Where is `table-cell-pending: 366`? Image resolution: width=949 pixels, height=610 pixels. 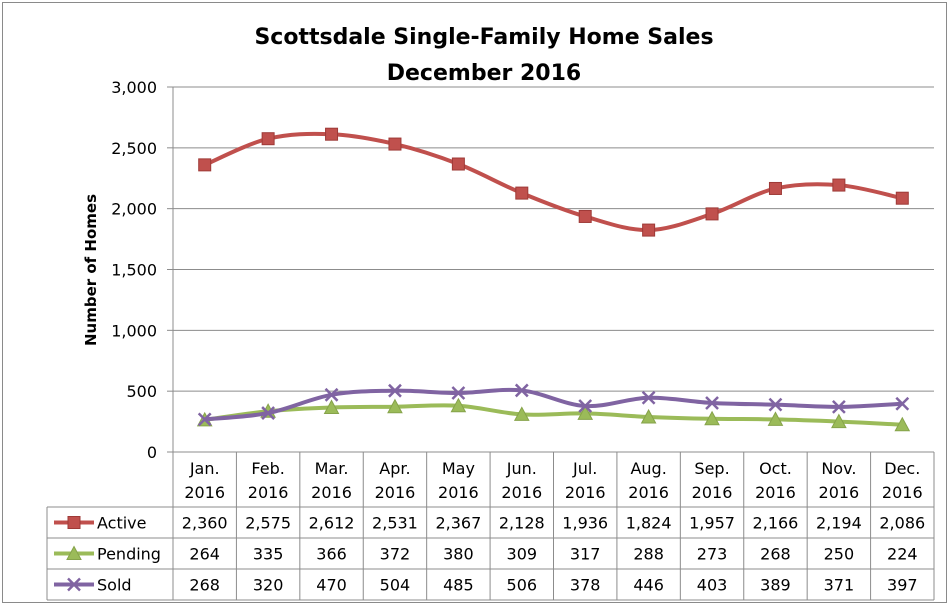
table-cell-pending: 366 is located at coordinates (331, 554).